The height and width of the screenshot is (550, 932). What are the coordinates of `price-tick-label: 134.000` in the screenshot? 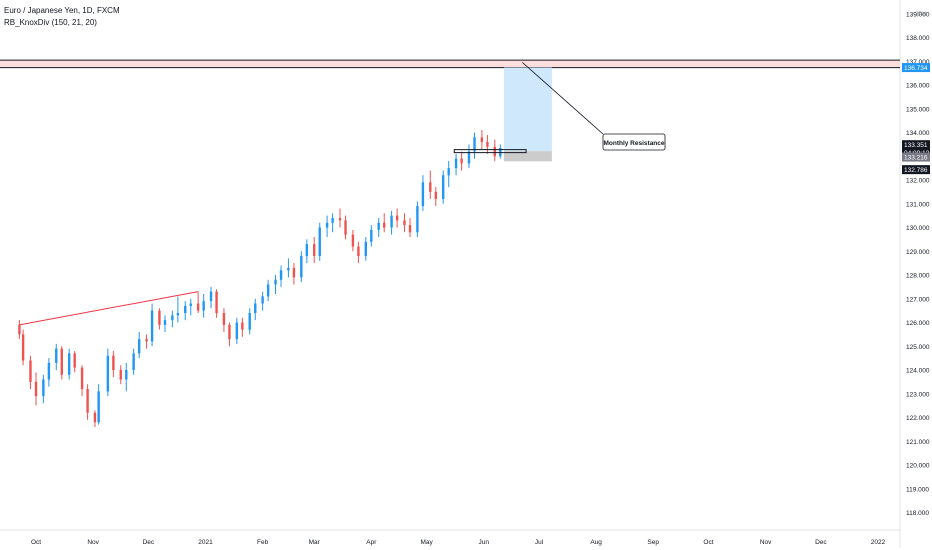 It's located at (918, 133).